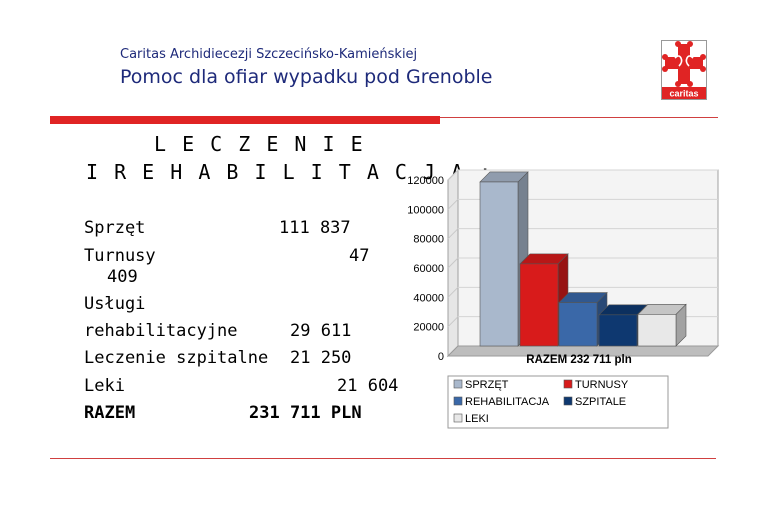 This screenshot has height=510, width=765. Describe the element at coordinates (477, 419) in the screenshot. I see `legend-label-leki: LEKI` at that location.